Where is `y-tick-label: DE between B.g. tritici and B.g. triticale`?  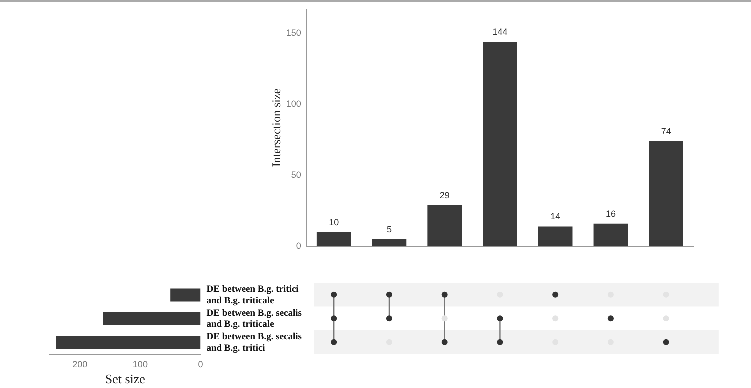 y-tick-label: DE between B.g. tritici and B.g. triticale is located at coordinates (253, 295).